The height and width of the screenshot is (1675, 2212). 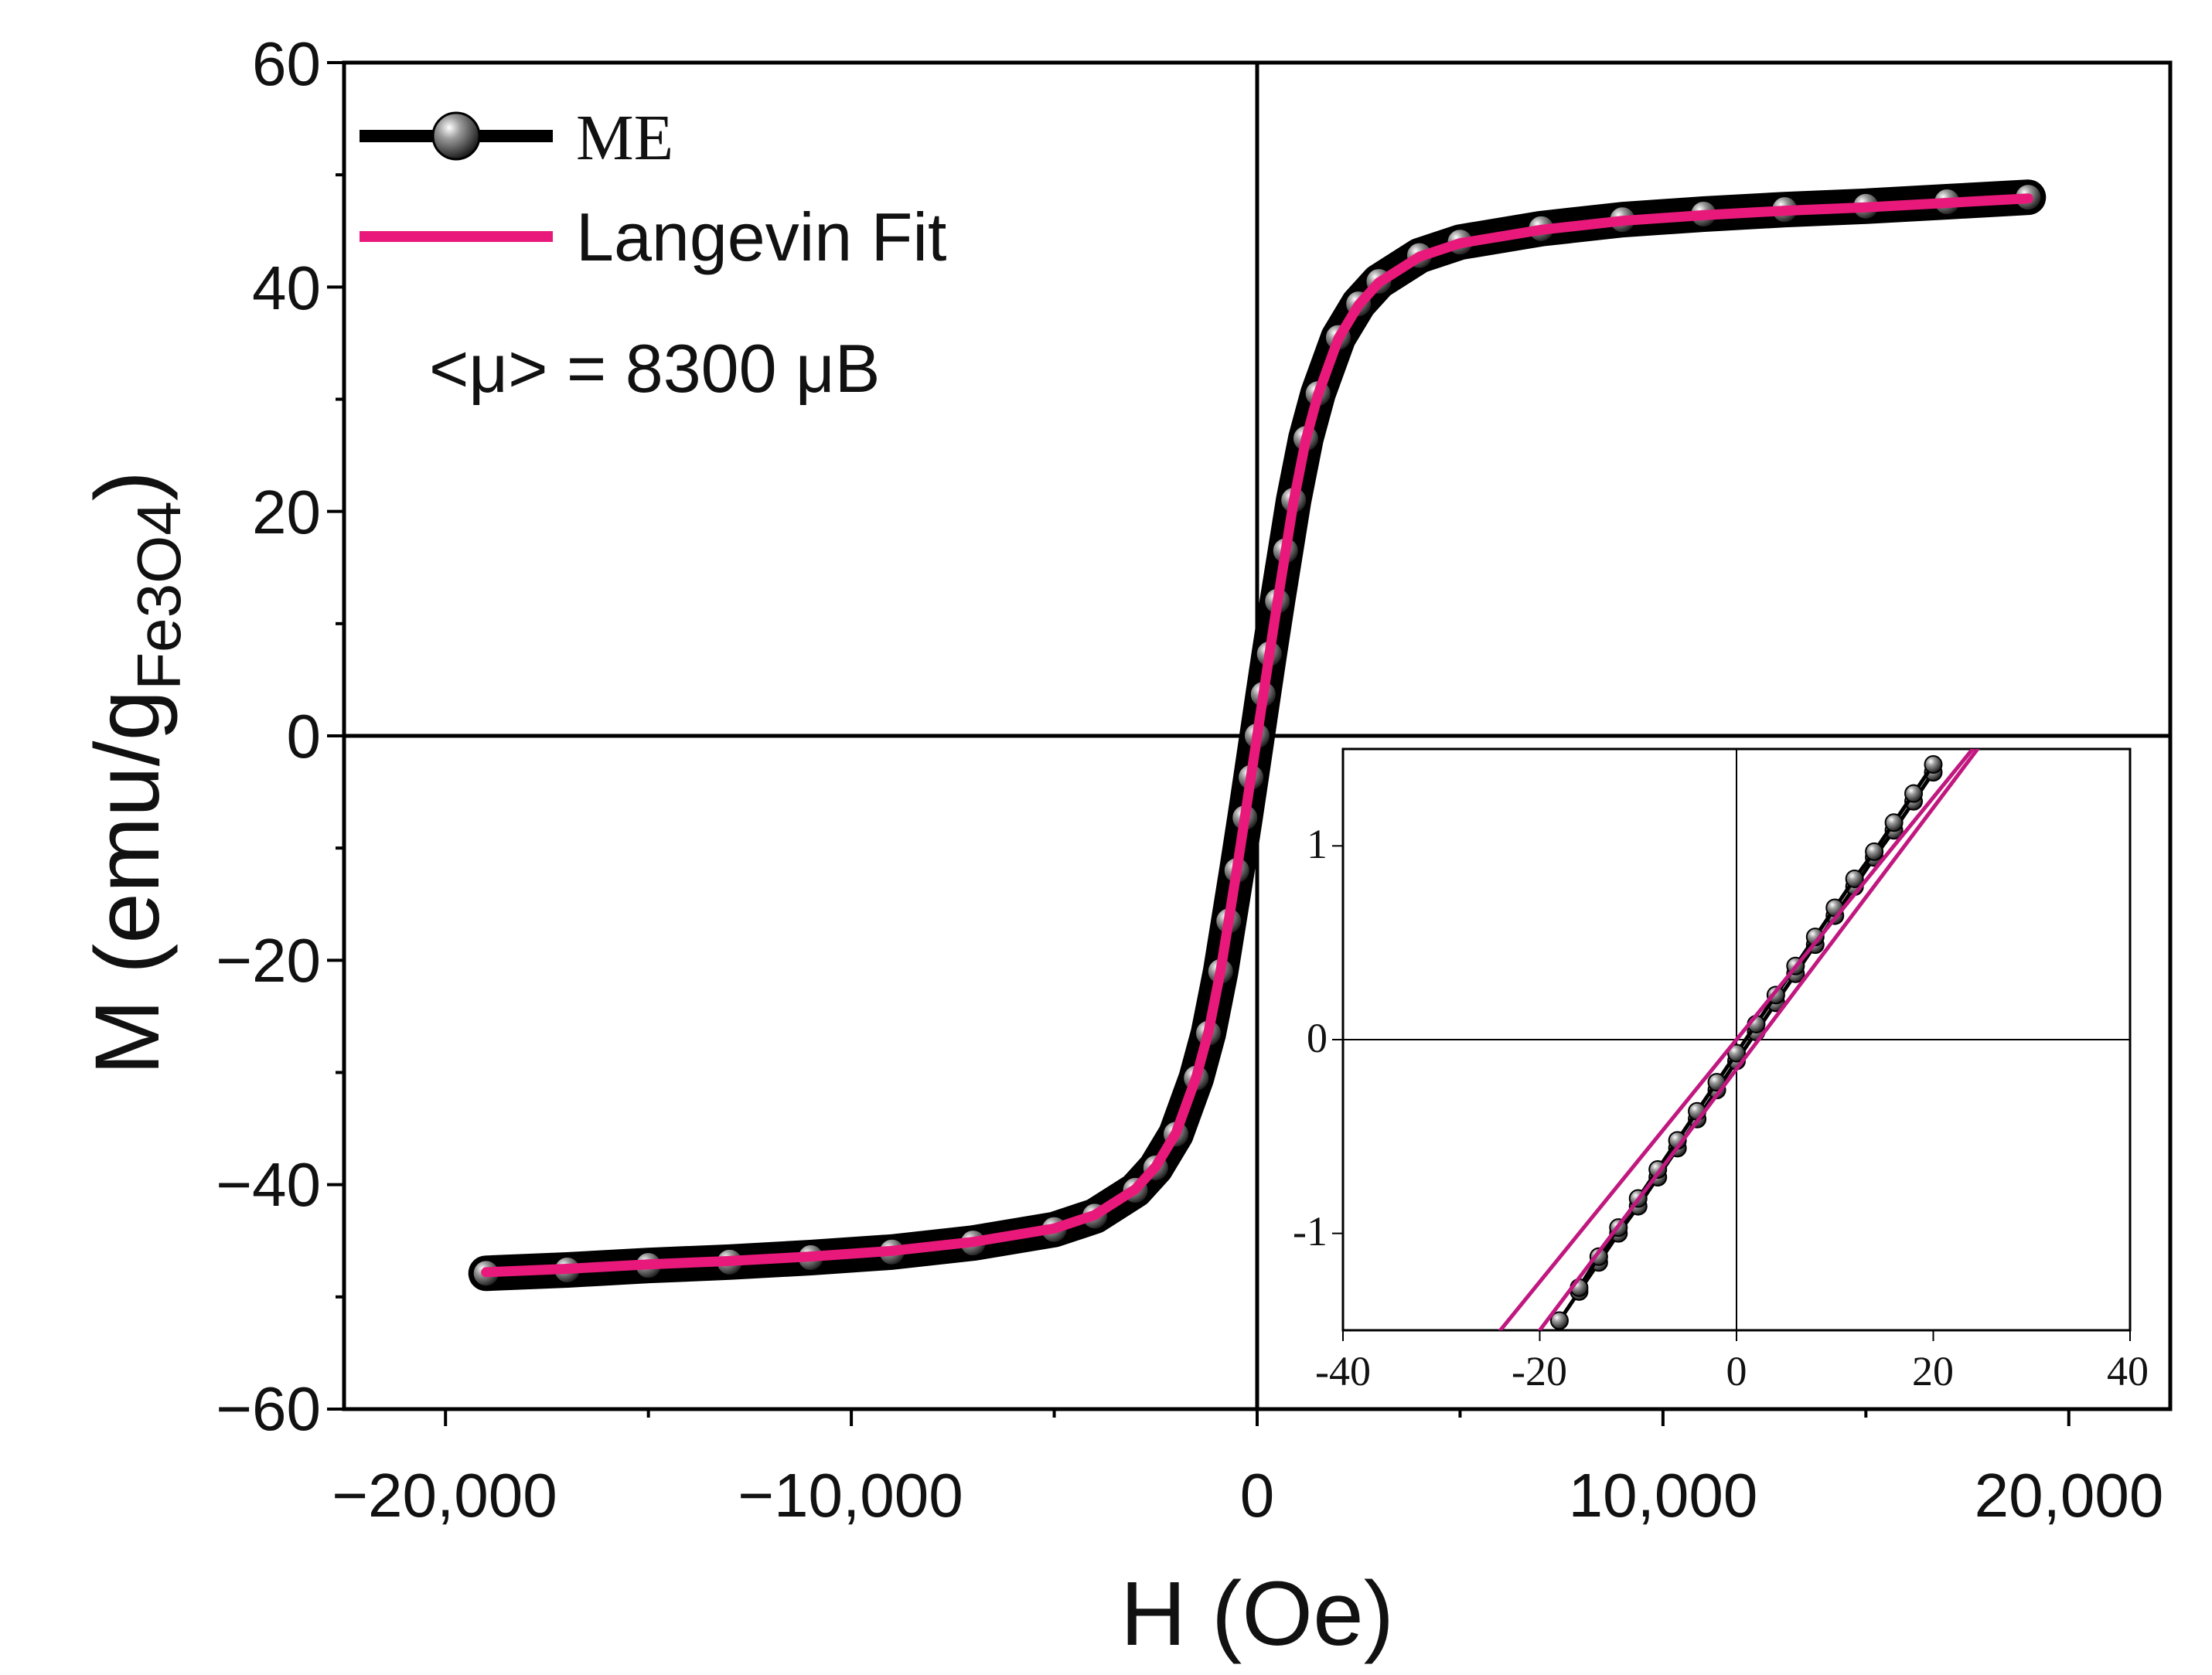 I want to click on y-axis-title: M (emu/gFe3O4), so click(x=135, y=773).